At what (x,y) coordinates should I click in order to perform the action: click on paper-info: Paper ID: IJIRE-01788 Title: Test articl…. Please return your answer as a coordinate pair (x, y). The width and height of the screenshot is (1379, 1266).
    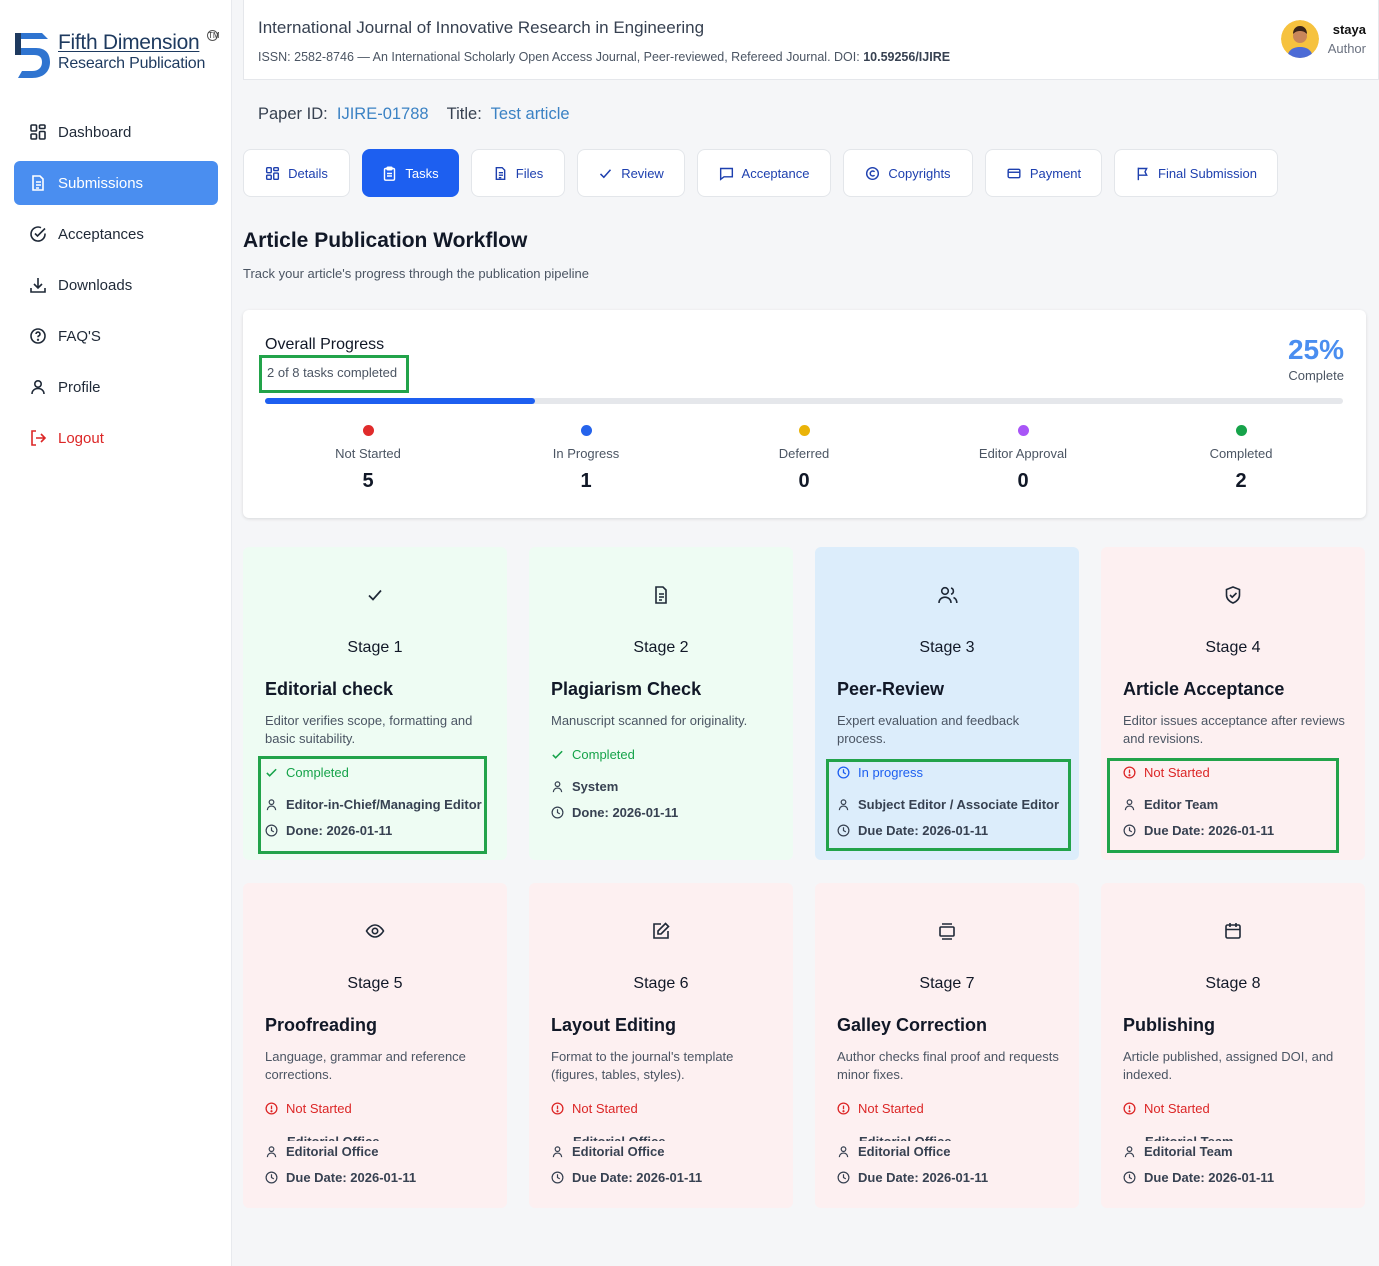
    Looking at the image, I should click on (414, 114).